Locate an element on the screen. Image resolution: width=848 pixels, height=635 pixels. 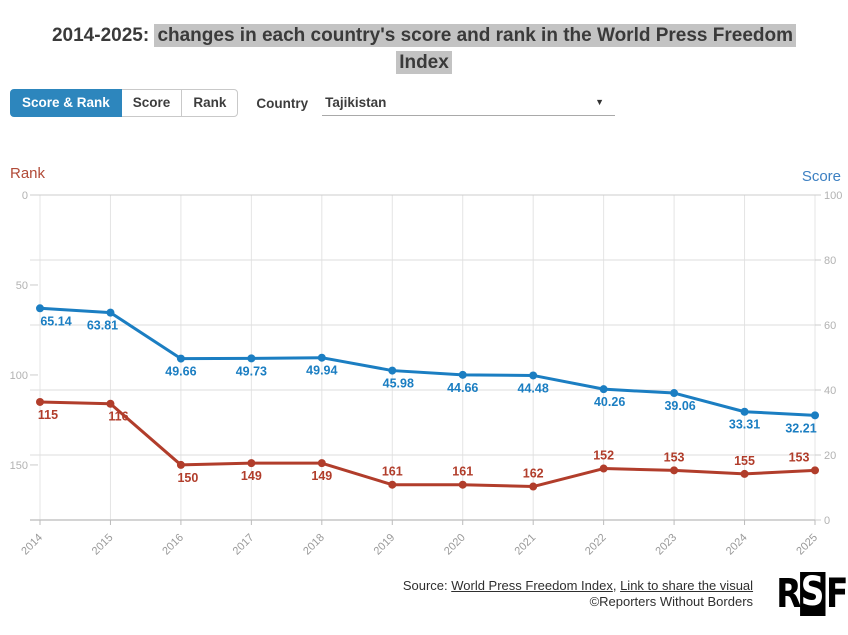
point-rank-2016 is located at coordinates (180, 464).